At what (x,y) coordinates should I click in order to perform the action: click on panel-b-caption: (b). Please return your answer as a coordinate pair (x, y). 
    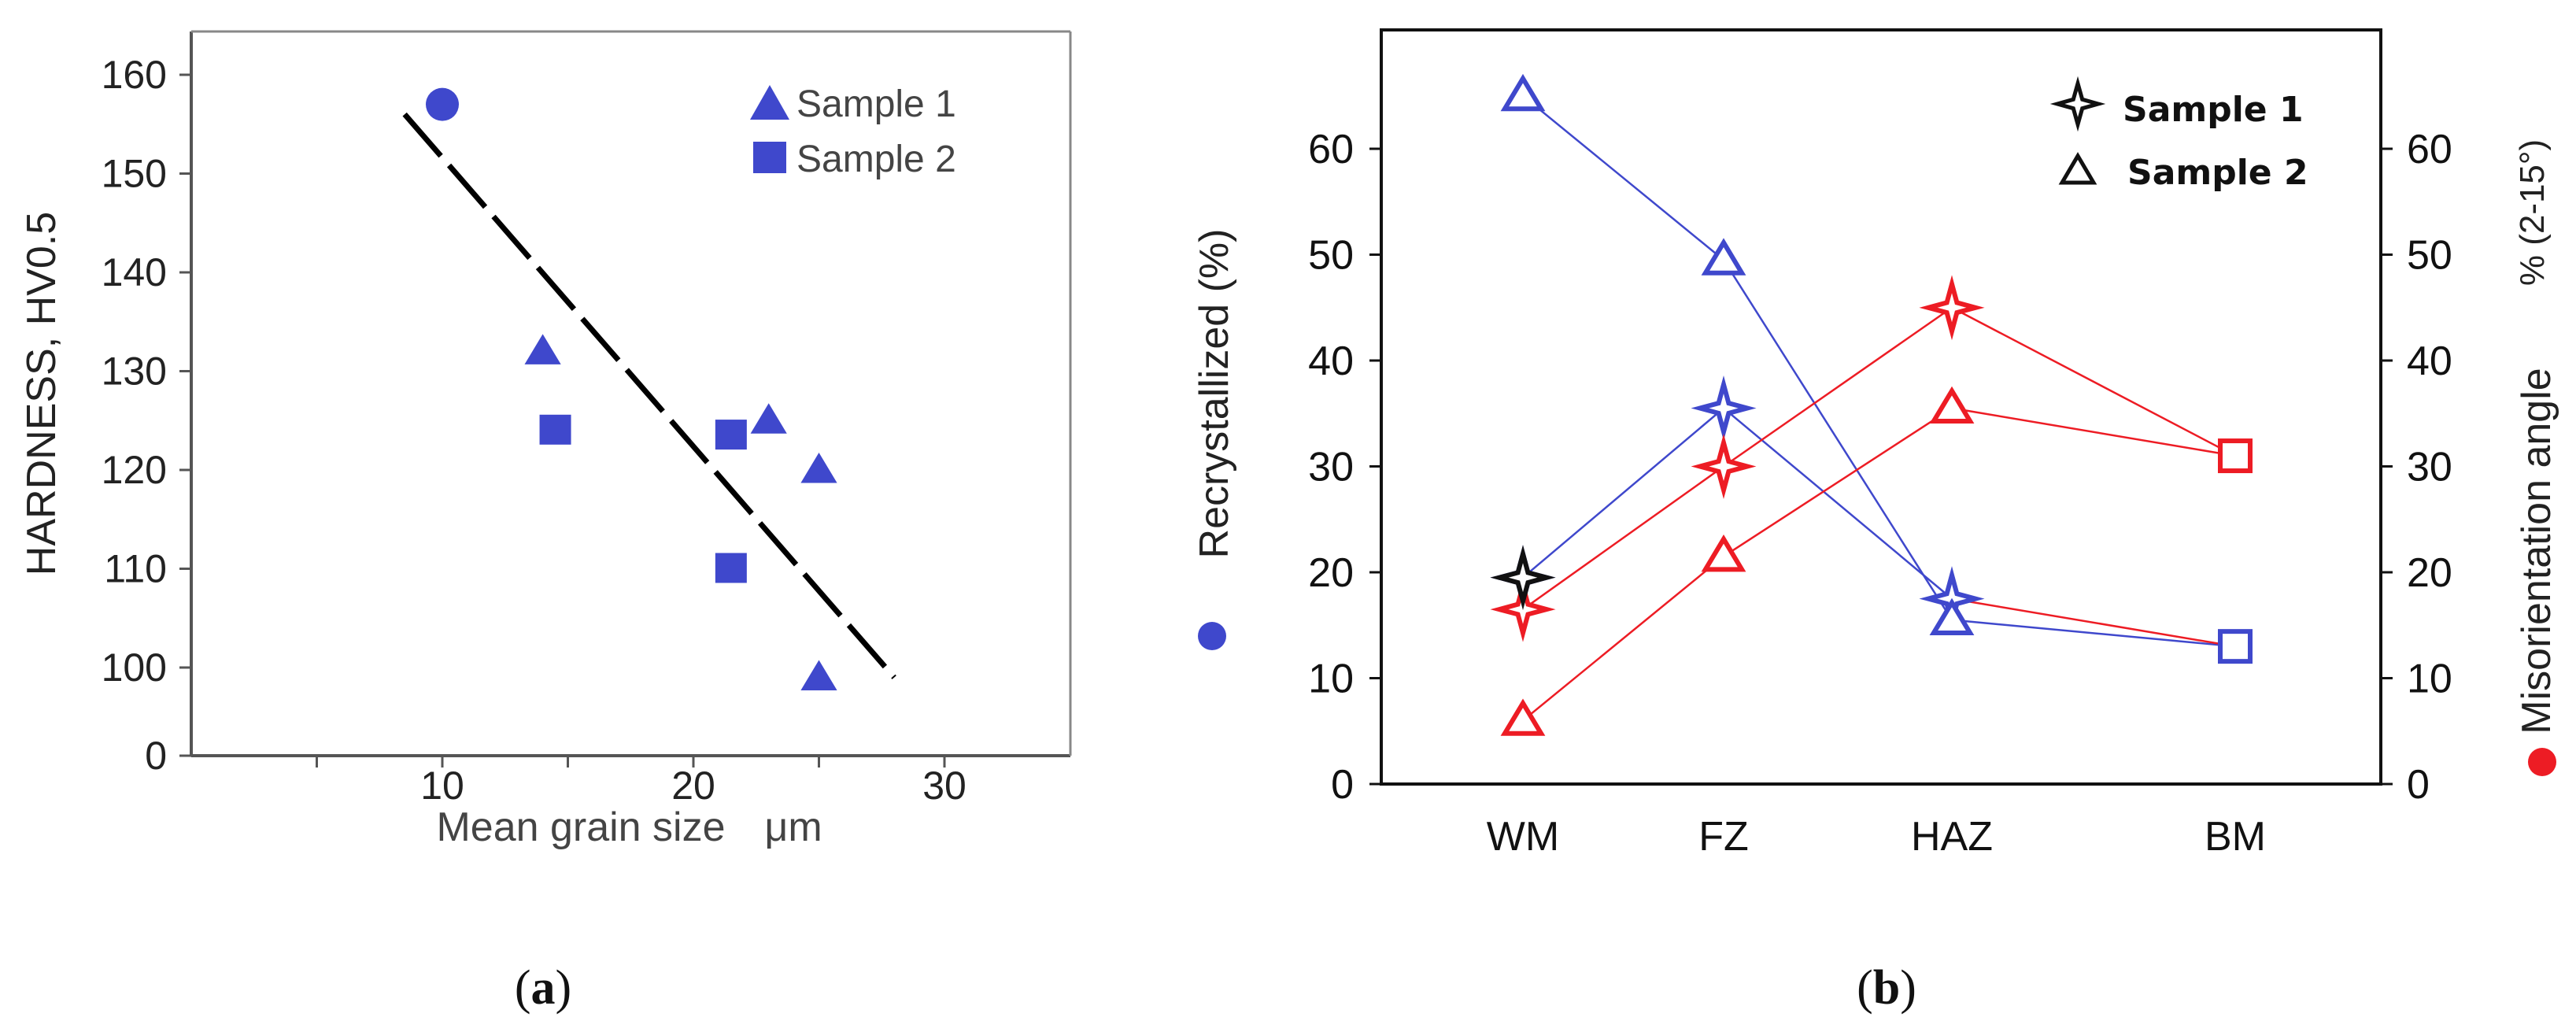
    Looking at the image, I should click on (1886, 988).